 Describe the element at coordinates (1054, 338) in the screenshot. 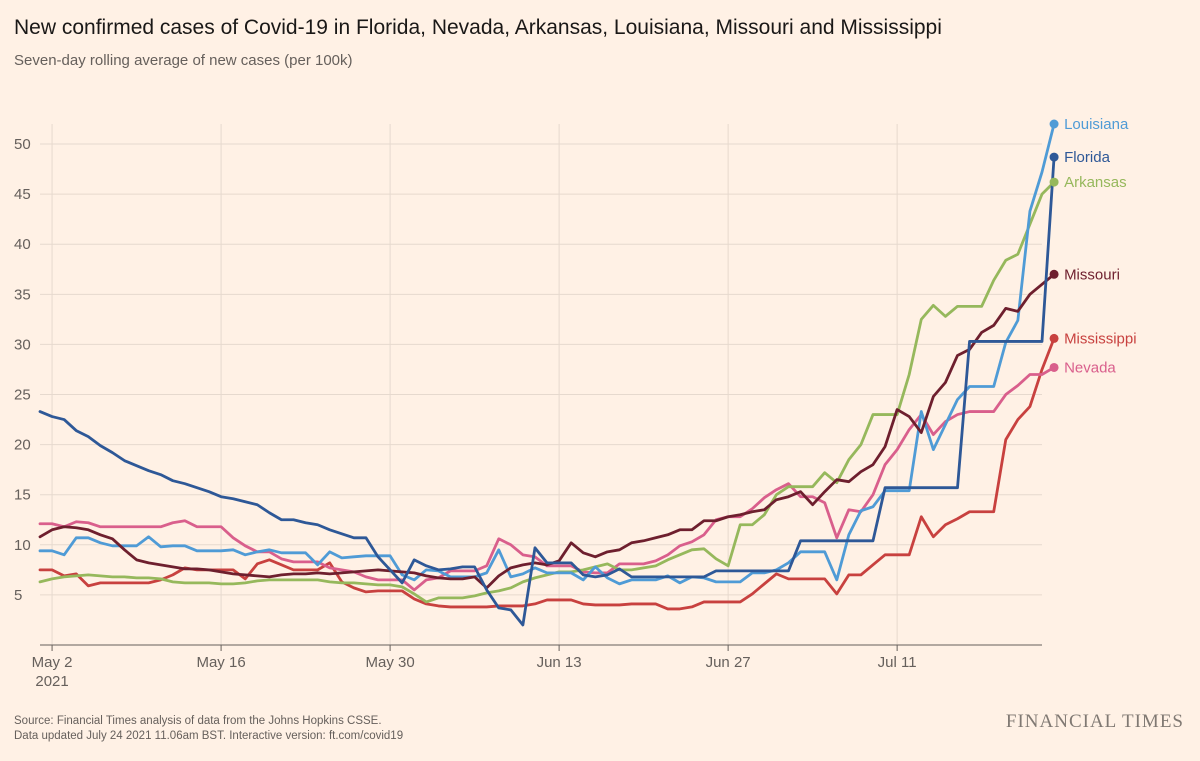

I see `series-end-dot-mississippi` at that location.